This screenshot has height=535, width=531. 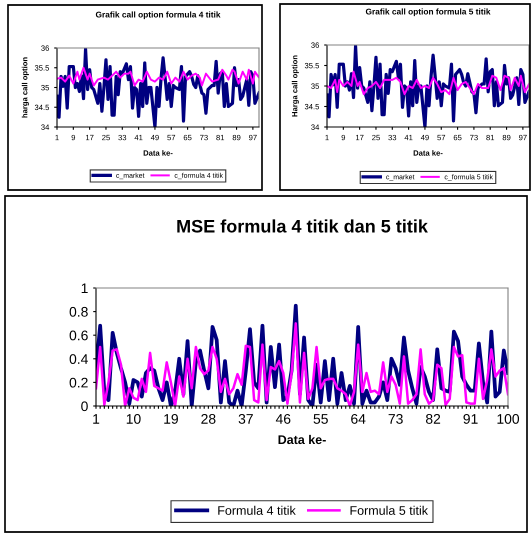 What do you see at coordinates (257, 510) in the screenshot?
I see `legend-label: Formula 4 titik` at bounding box center [257, 510].